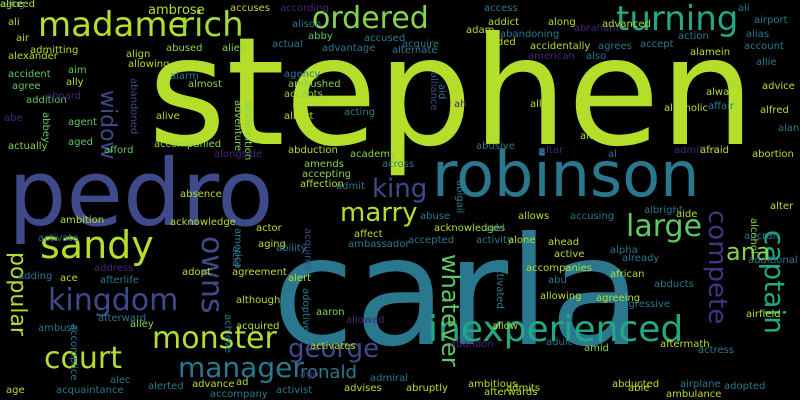 This screenshot has height=400, width=800. Describe the element at coordinates (214, 338) in the screenshot. I see `cloud-word: monster` at that location.